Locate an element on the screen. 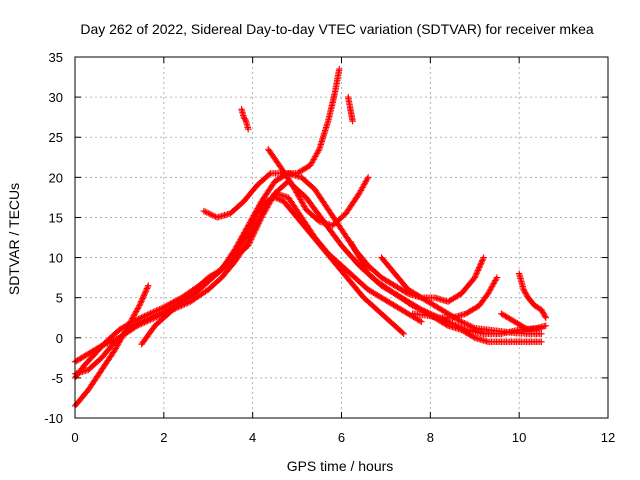 This screenshot has height=480, width=640. y-tick-label: 35 is located at coordinates (56, 57).